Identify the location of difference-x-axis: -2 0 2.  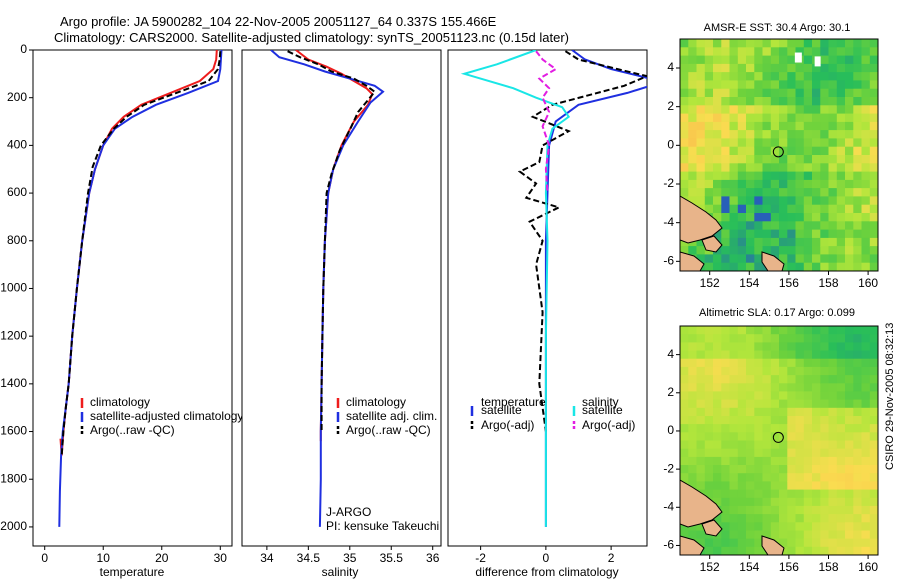
(545, 555).